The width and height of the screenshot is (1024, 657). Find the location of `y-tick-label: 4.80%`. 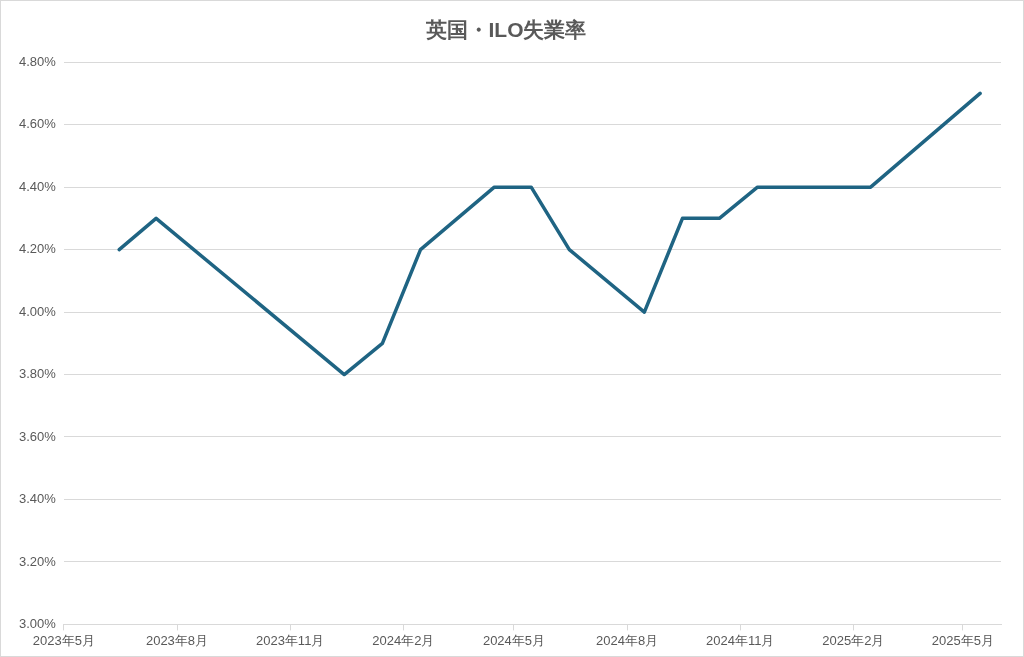

y-tick-label: 4.80% is located at coordinates (37, 61).